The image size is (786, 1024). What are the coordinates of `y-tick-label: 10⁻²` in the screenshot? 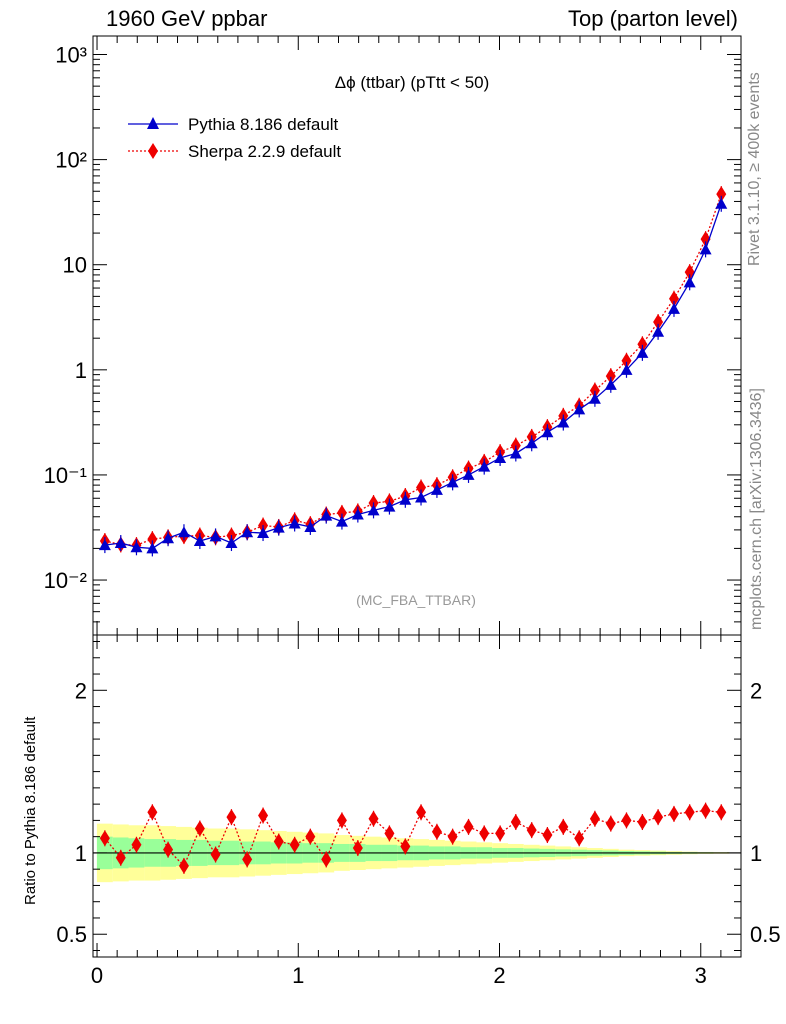 It's located at (65, 580).